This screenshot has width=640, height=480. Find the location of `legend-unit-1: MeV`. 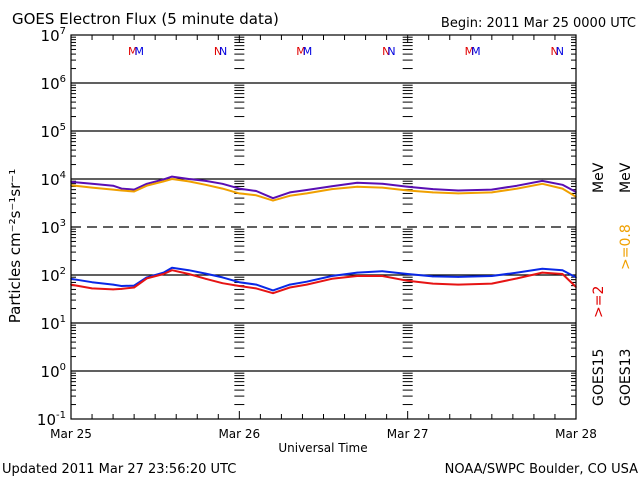

legend-unit-1: MeV is located at coordinates (599, 177).